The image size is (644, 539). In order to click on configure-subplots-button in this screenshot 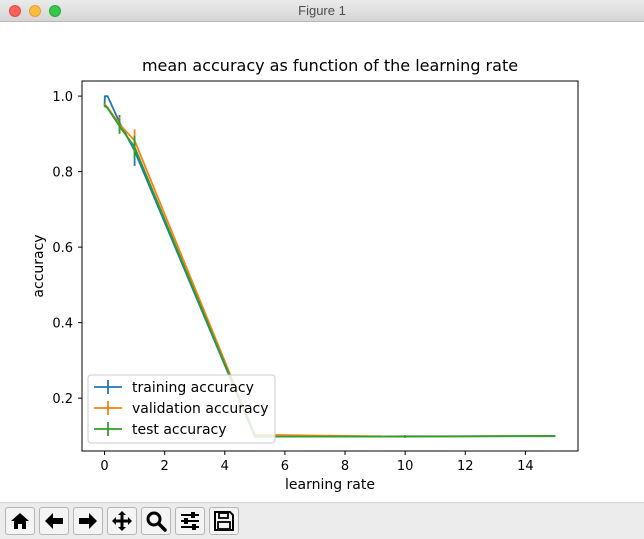, I will do `click(190, 521)`.